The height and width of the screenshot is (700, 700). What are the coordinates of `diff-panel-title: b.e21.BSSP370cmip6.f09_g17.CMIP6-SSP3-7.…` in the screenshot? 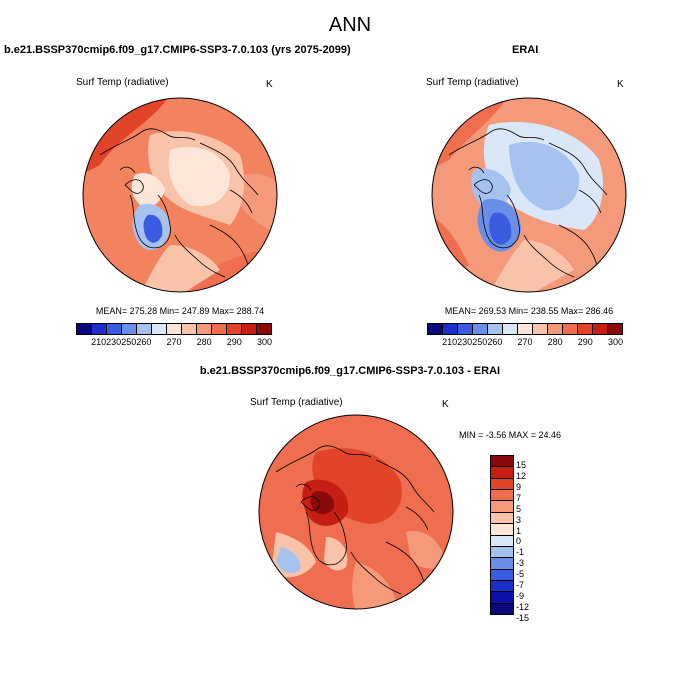 It's located at (350, 371).